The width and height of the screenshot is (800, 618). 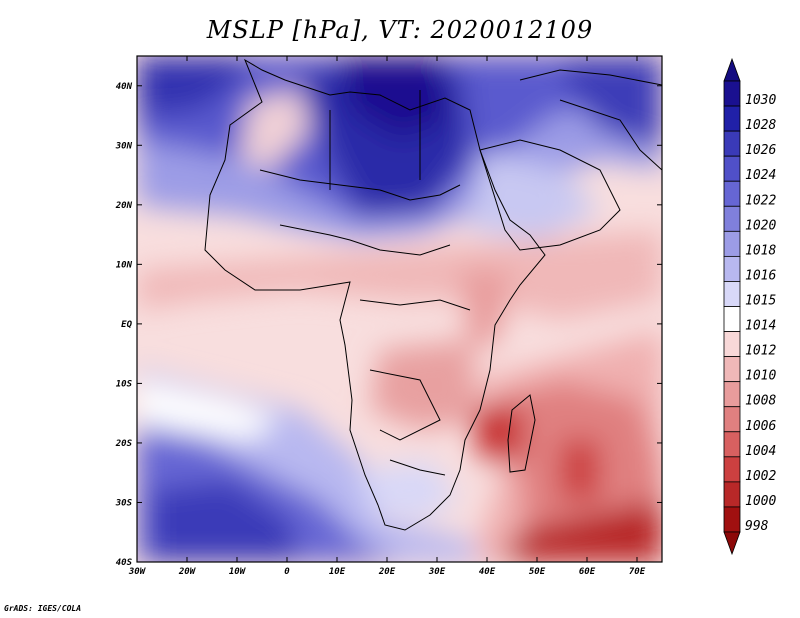 I want to click on credit-label: GrADS: IGES/COLA, so click(x=43, y=608).